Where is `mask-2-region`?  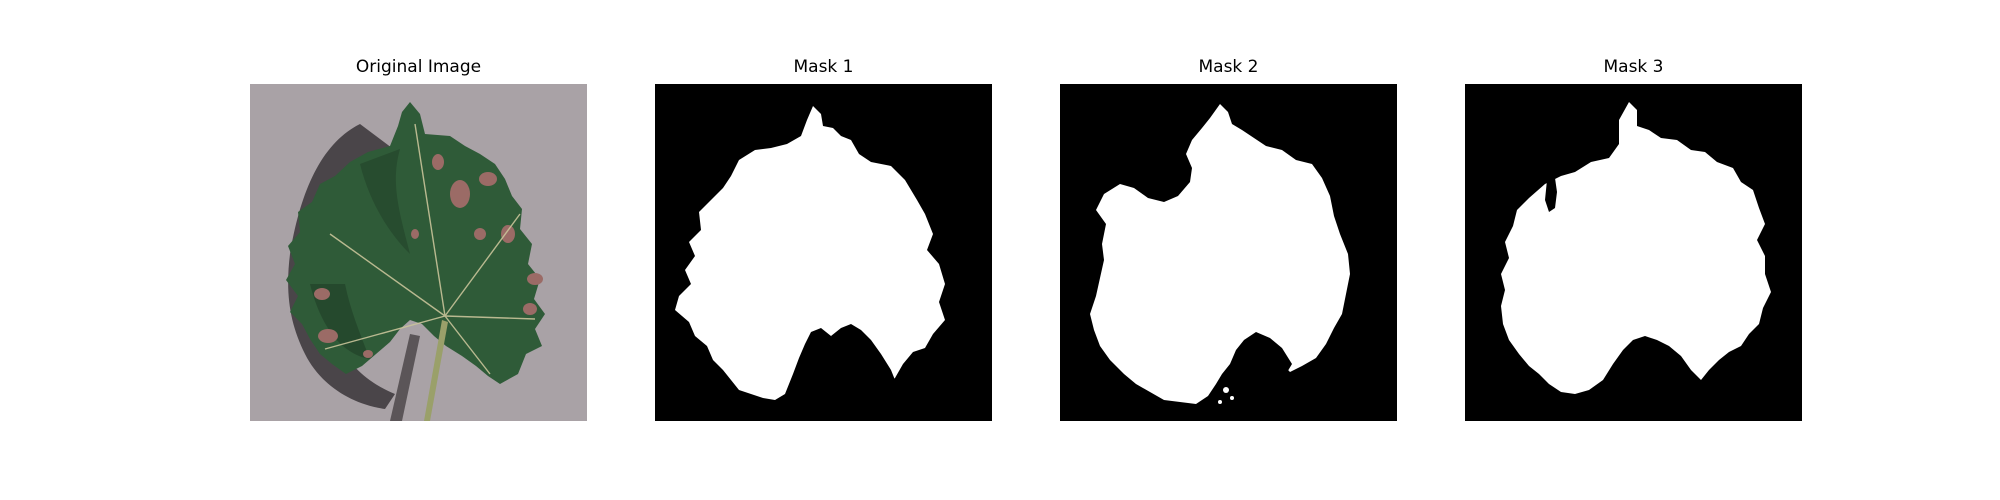
mask-2-region is located at coordinates (1220, 254).